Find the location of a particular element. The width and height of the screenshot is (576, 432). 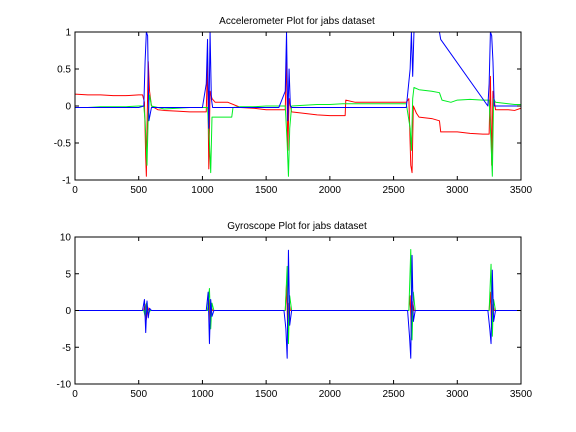

gyroscope-x-tick-label: 2000 is located at coordinates (330, 394).